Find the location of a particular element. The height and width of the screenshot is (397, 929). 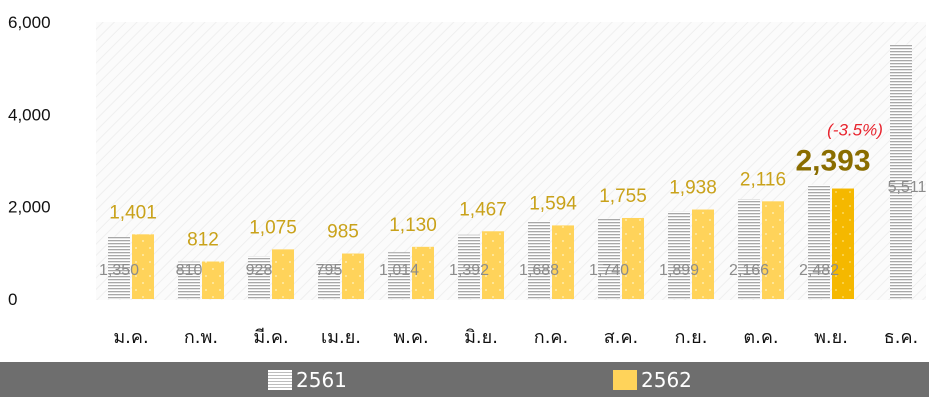

annotations-group: (-3.5%) is located at coordinates (855, 130).